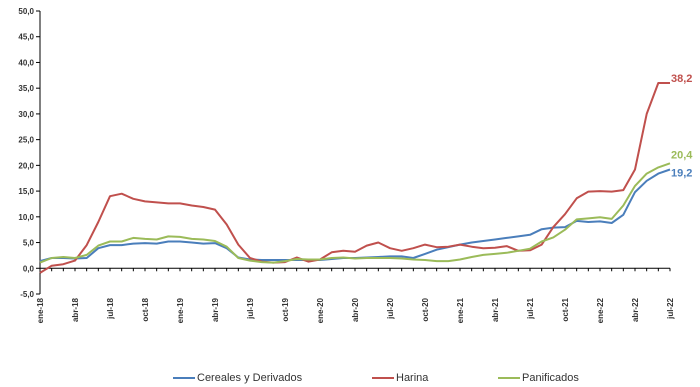 The height and width of the screenshot is (387, 700). Describe the element at coordinates (460, 310) in the screenshot. I see `x-tick-label: ene-21` at that location.